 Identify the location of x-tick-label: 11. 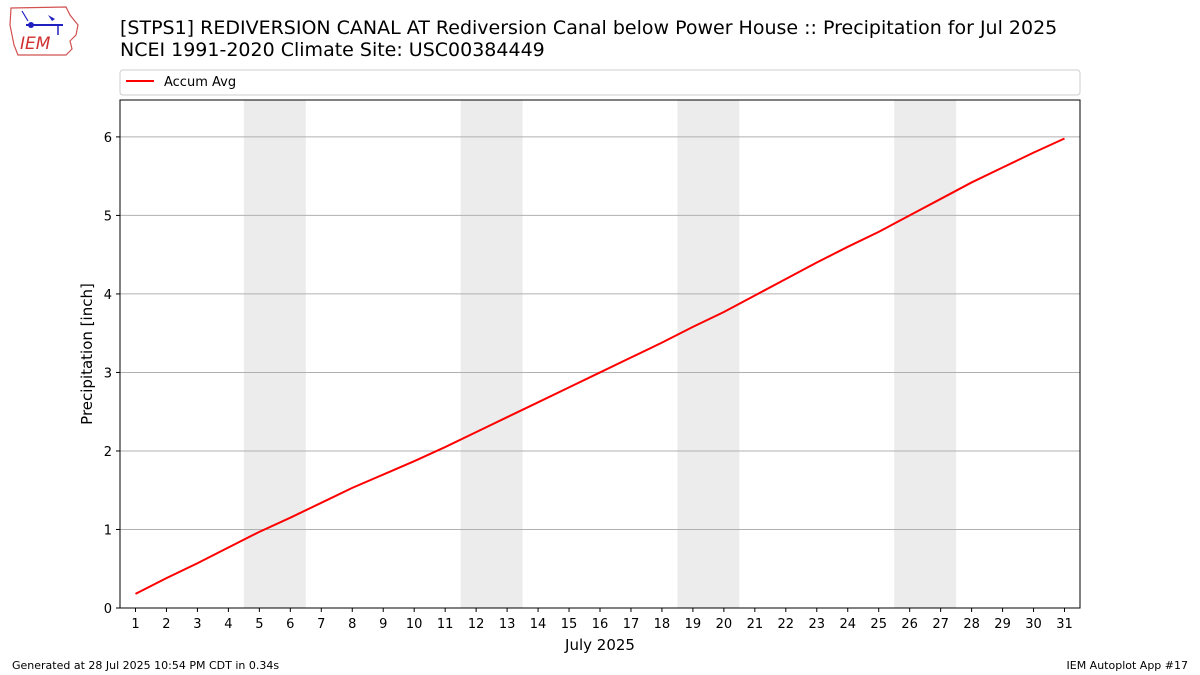
(445, 624).